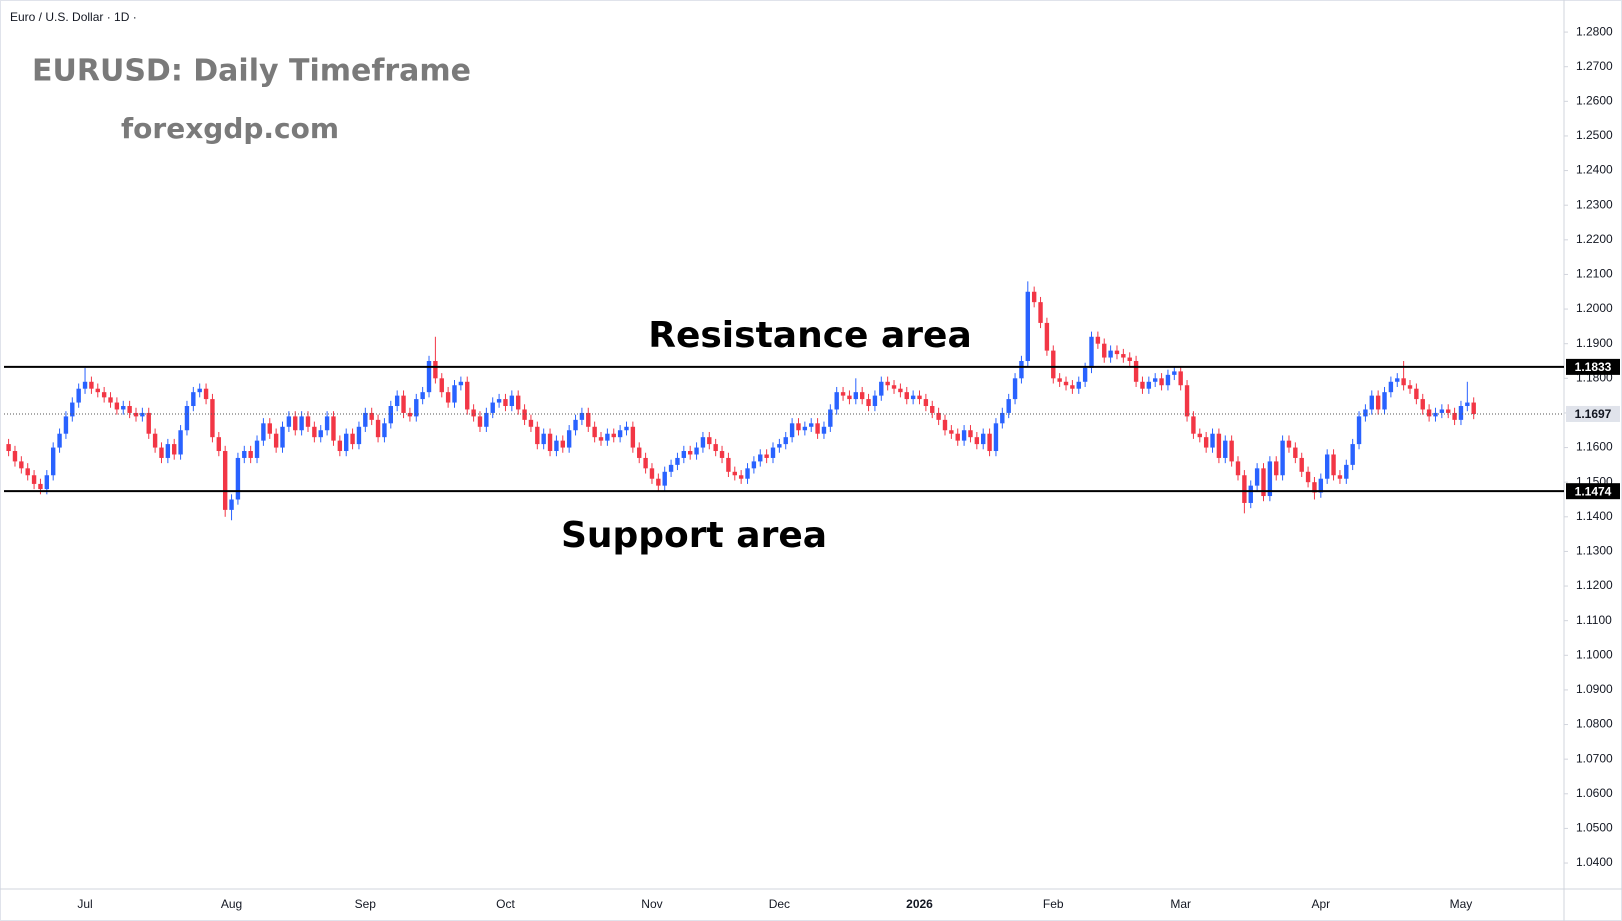 The image size is (1622, 921). I want to click on support-annotation: Support area, so click(694, 535).